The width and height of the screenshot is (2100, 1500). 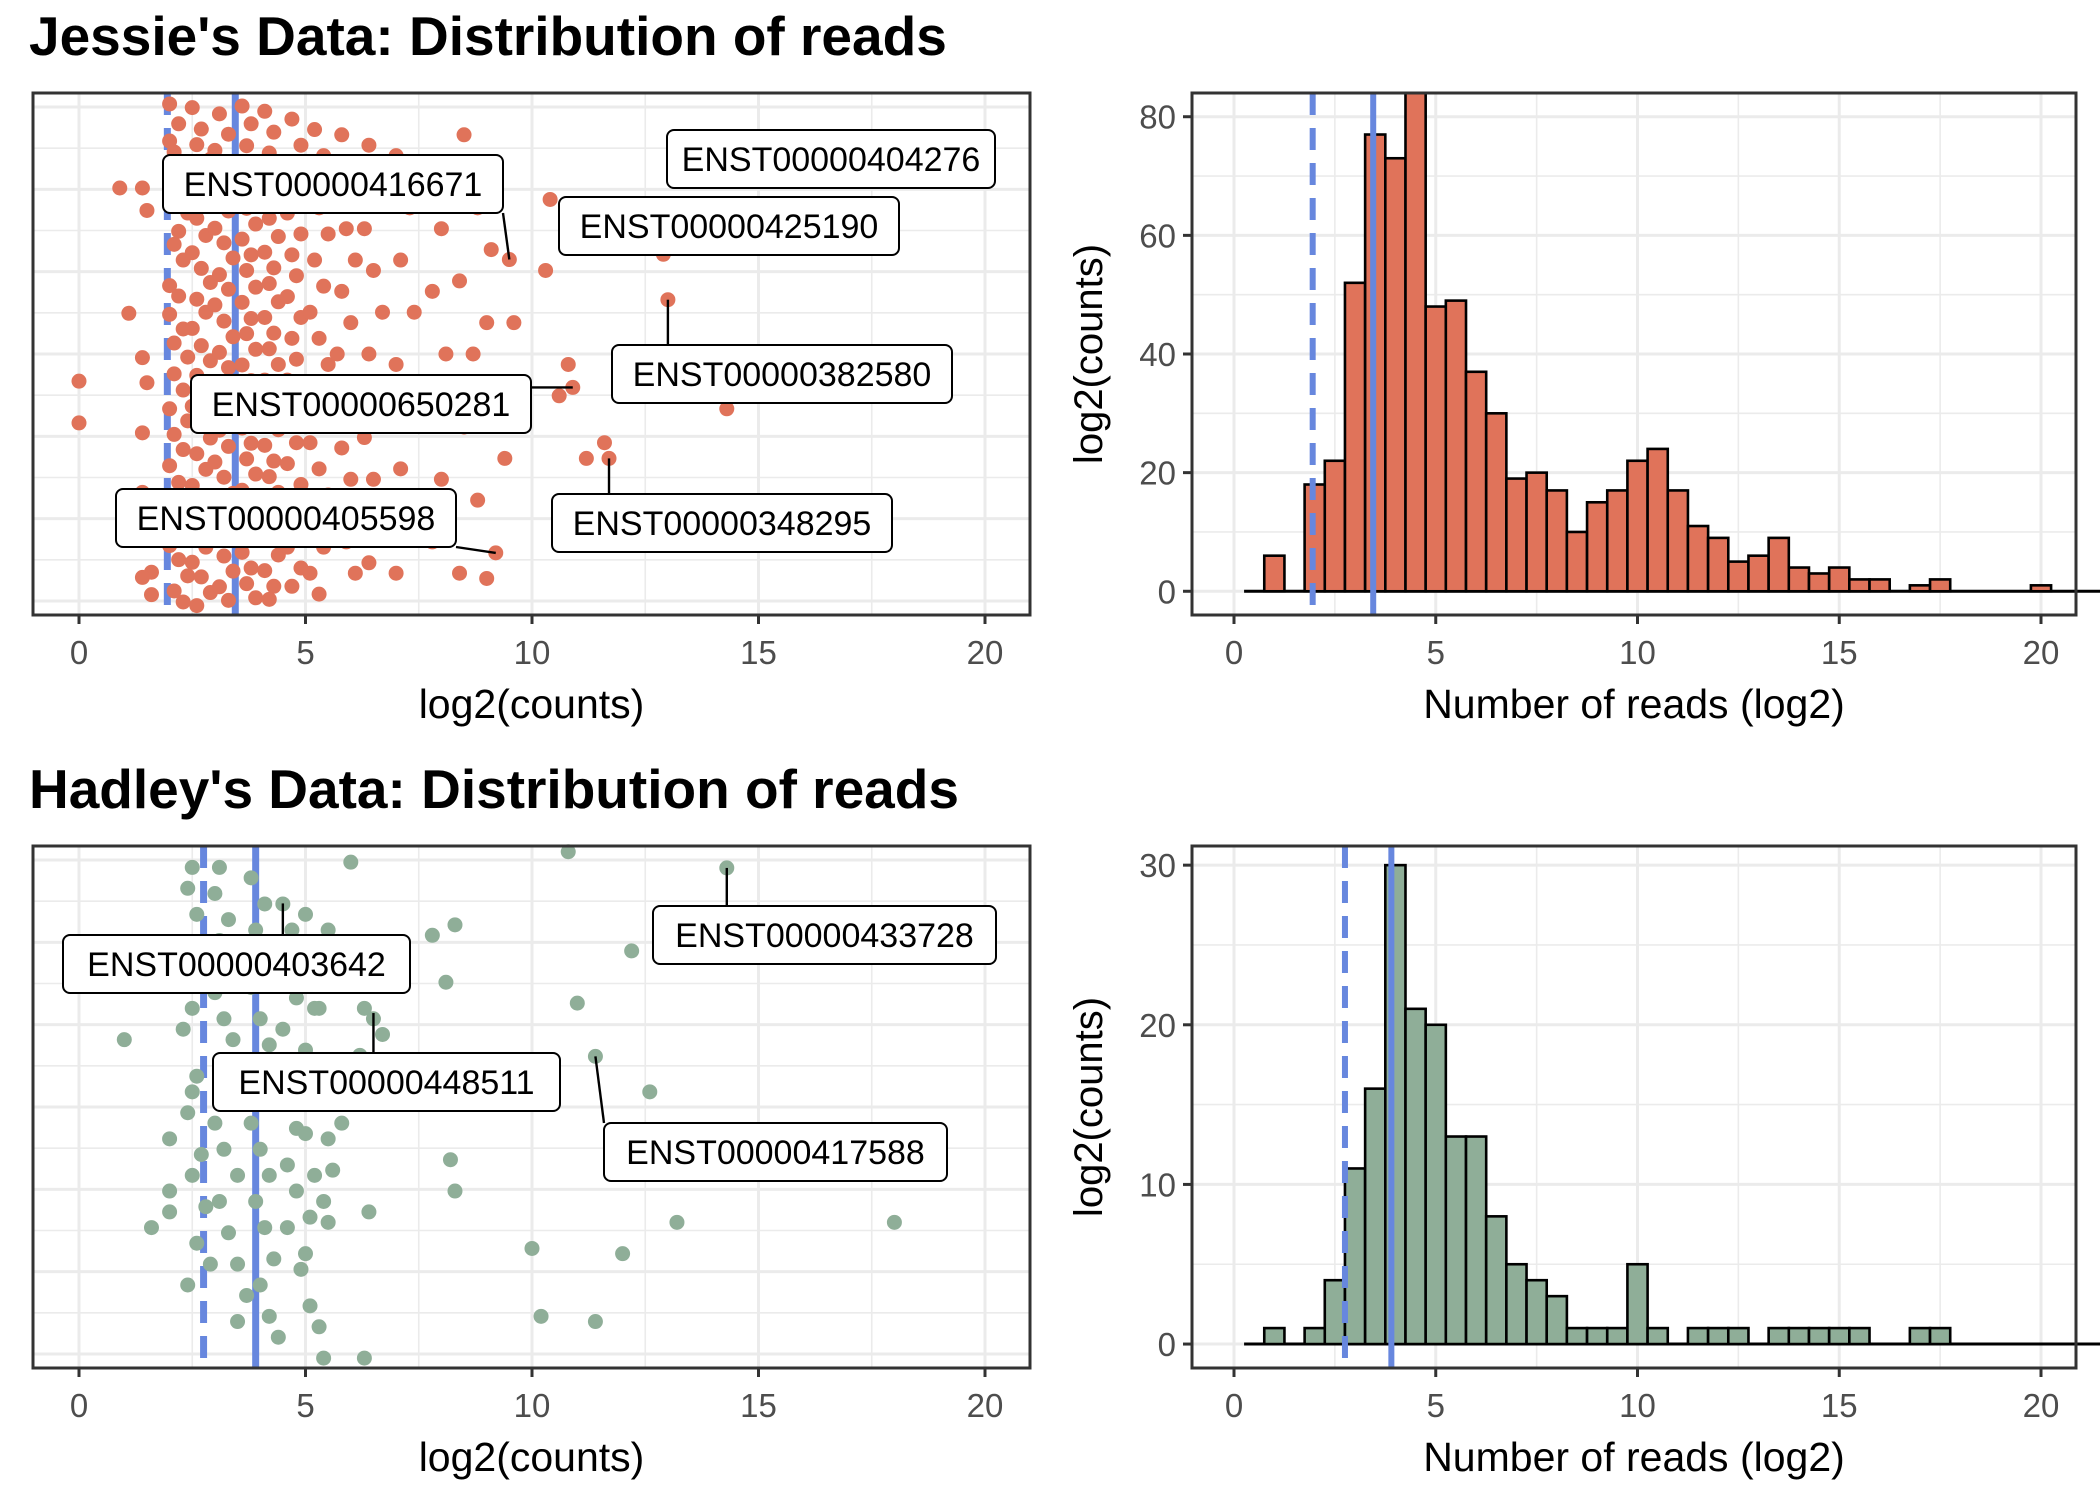 I want to click on x-tick-label: 20, so click(x=985, y=1405).